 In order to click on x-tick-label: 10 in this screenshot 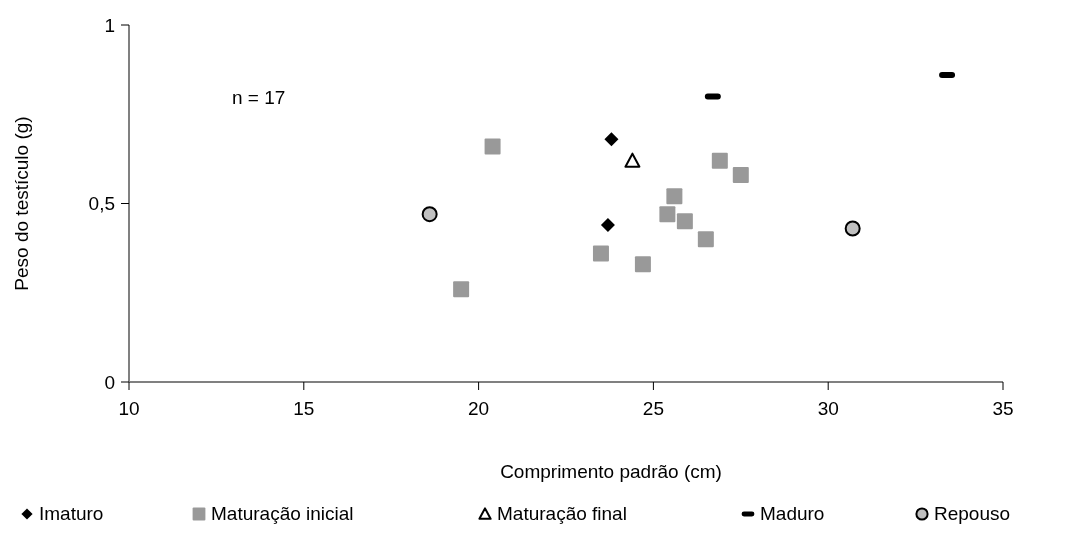, I will do `click(129, 408)`.